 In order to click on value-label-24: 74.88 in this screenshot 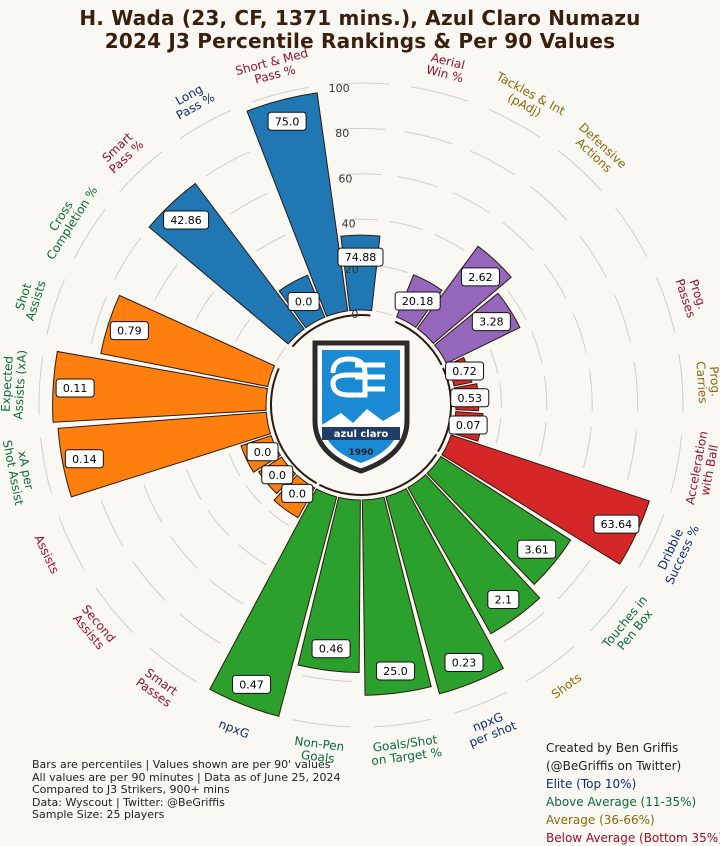, I will do `click(361, 257)`.